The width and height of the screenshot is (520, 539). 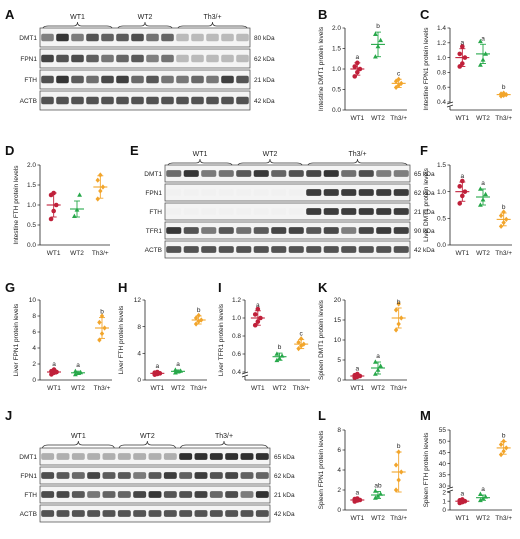 What do you see at coordinates (236, 372) in the screenshot?
I see `y-tick-label: 0.4` at bounding box center [236, 372].